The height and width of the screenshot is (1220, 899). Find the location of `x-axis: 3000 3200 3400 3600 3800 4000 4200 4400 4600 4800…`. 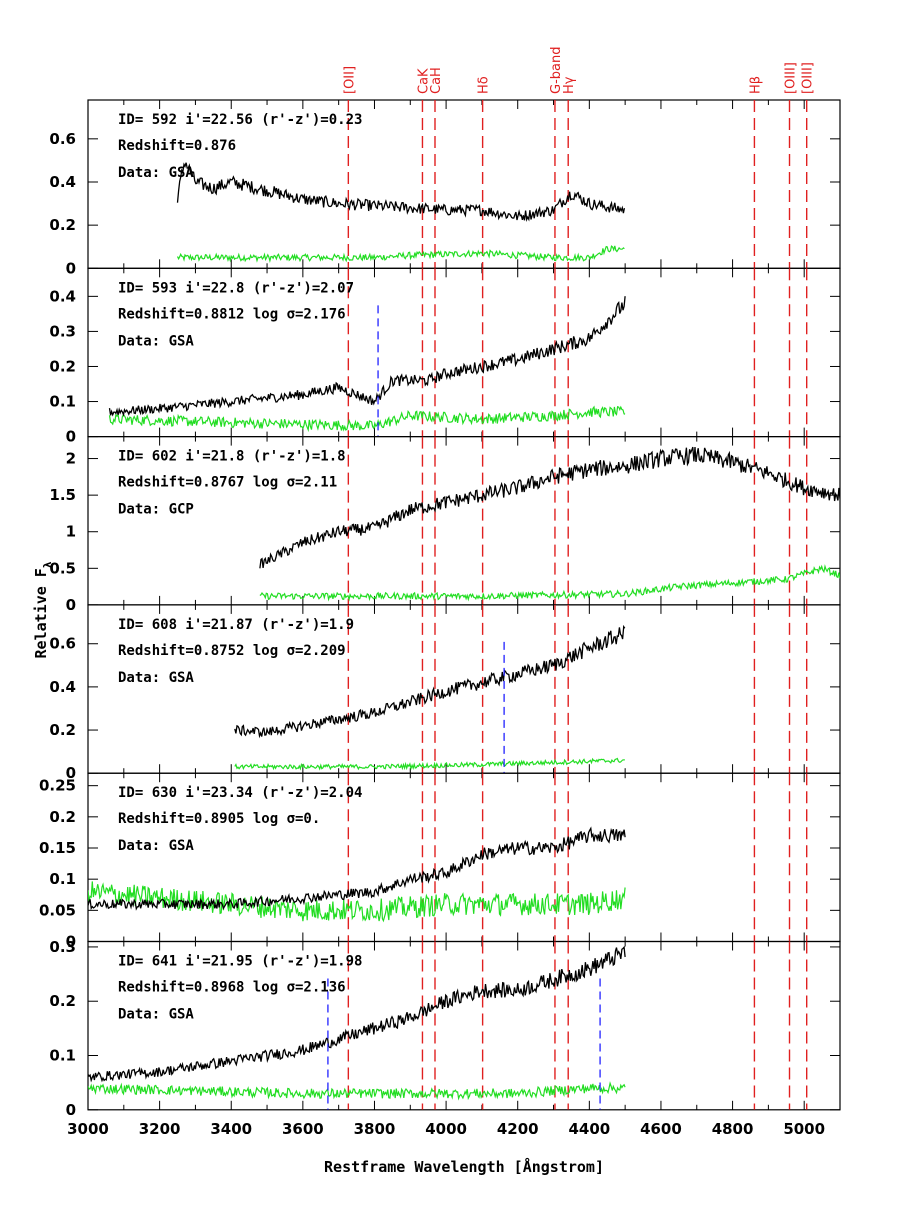

x-axis: 3000 3200 3400 3600 3800 4000 4200 4400 4600 4800… is located at coordinates (446, 1129).